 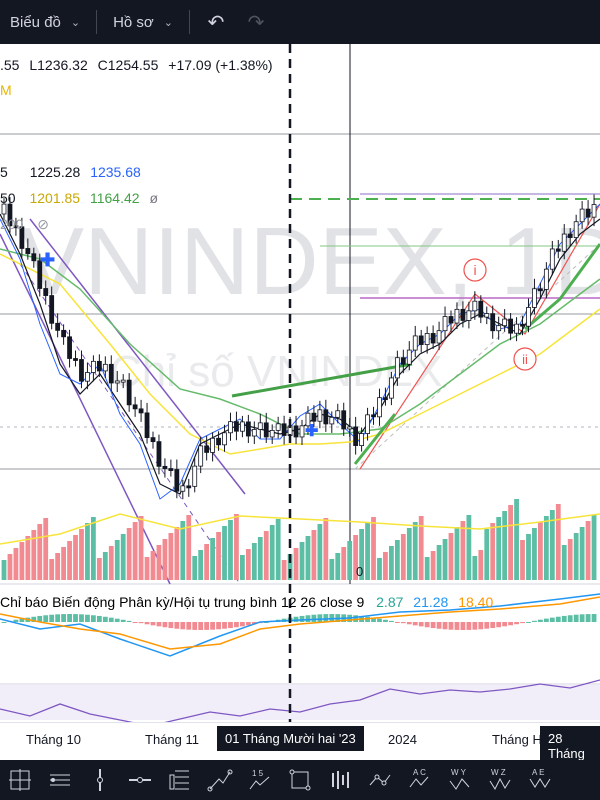 I want to click on measure-tool, so click(x=60, y=780).